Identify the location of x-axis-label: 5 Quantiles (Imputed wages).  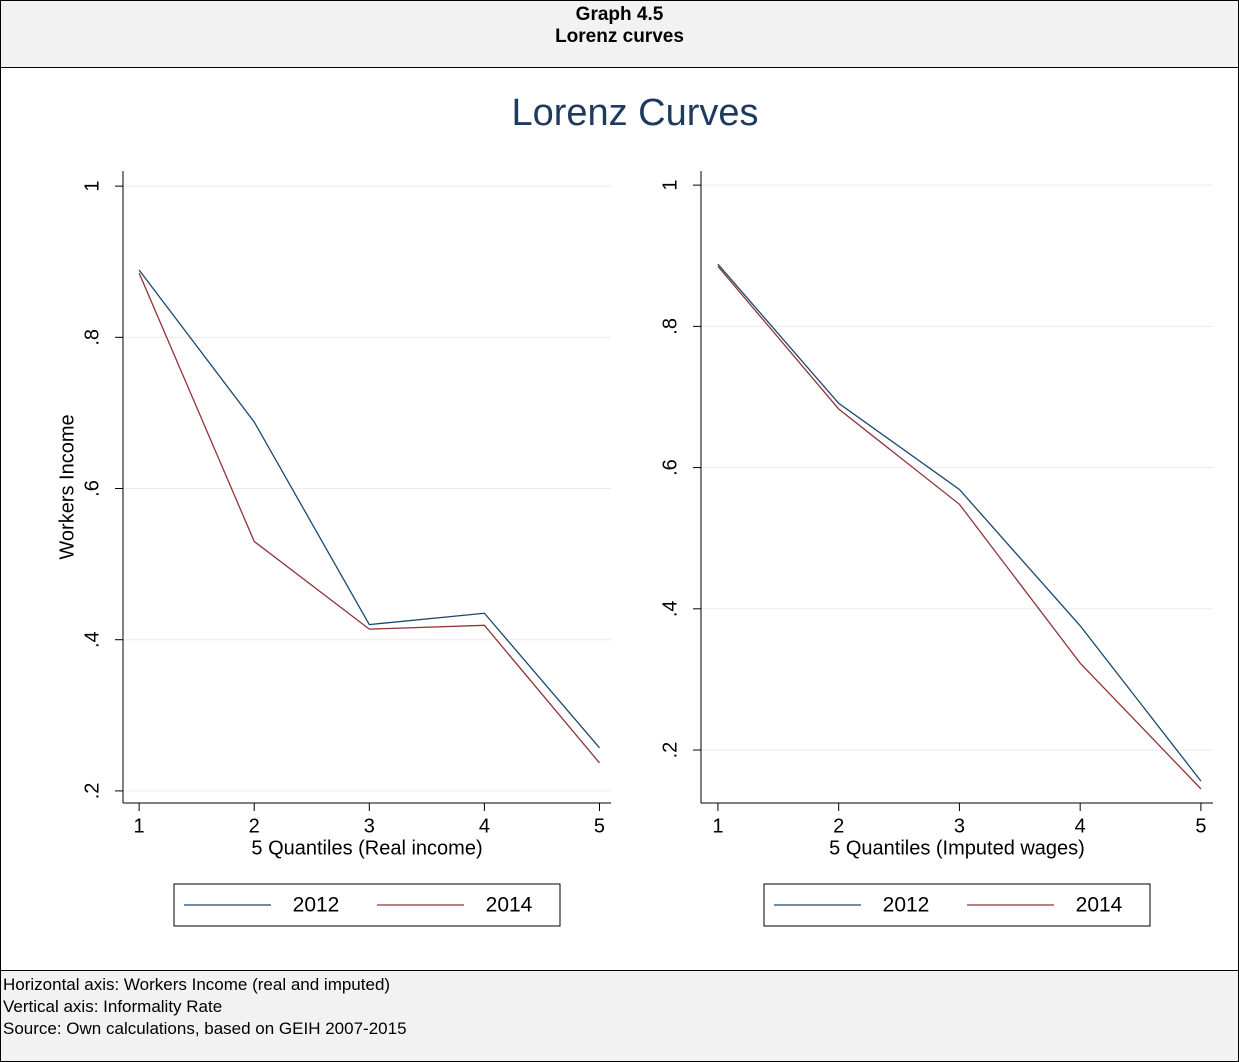
(957, 848).